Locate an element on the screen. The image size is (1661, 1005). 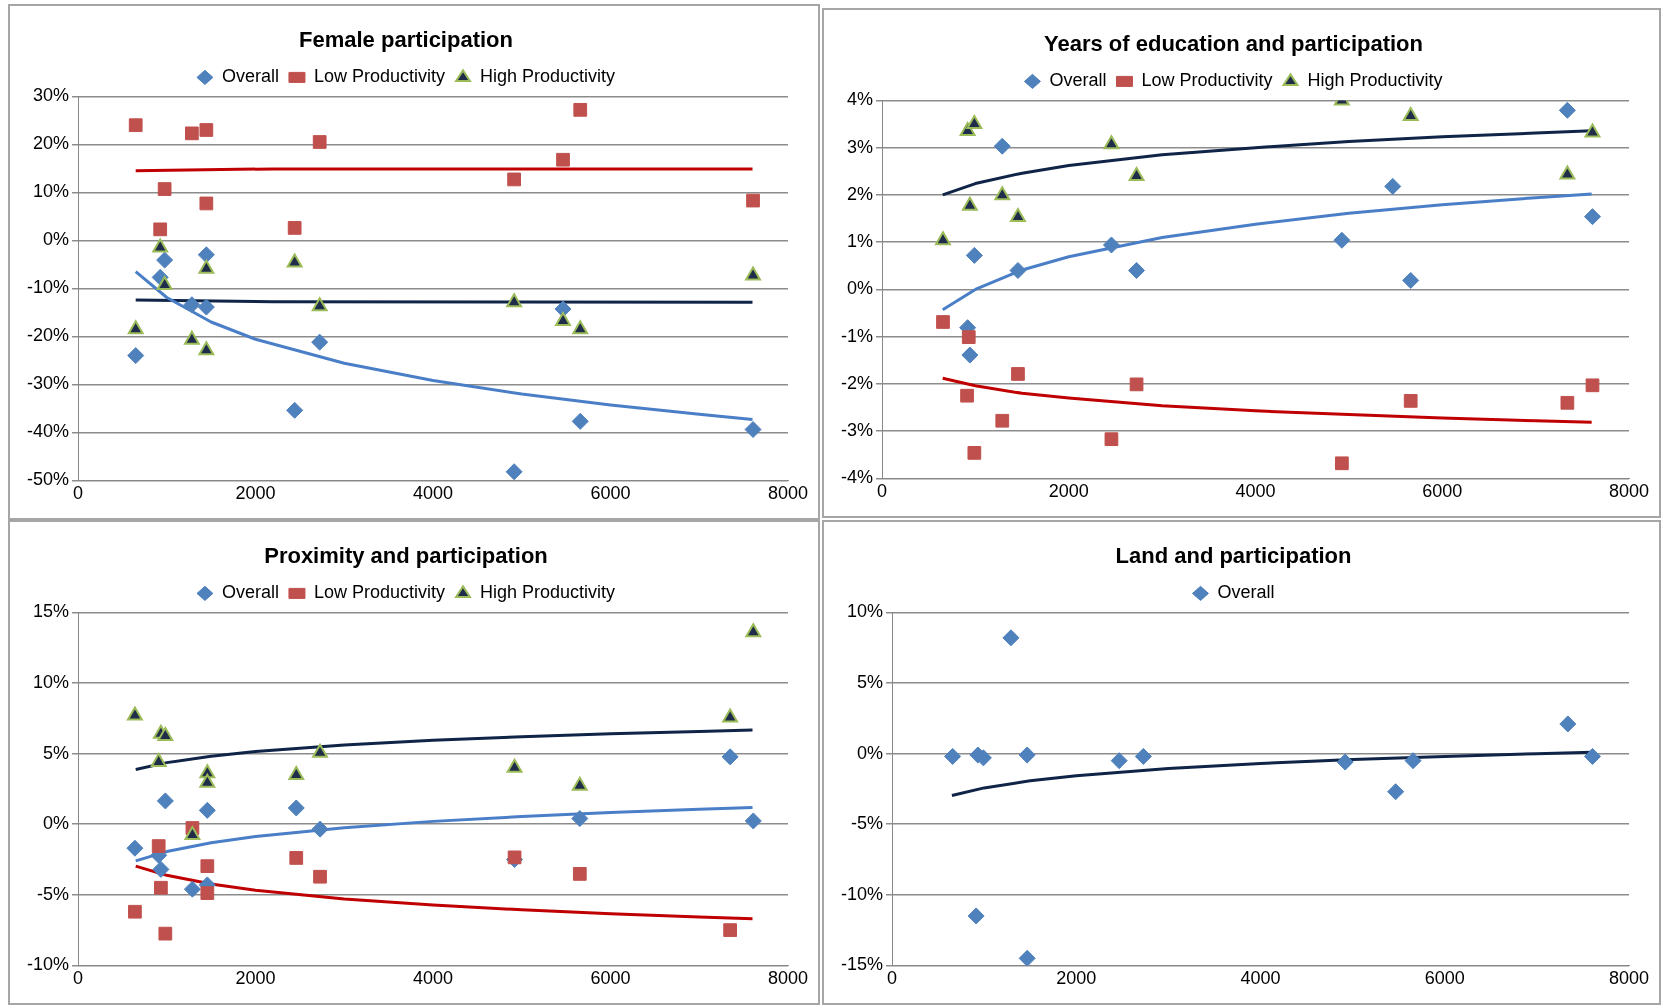
chart-title: Years of education and participation is located at coordinates (1233, 44).